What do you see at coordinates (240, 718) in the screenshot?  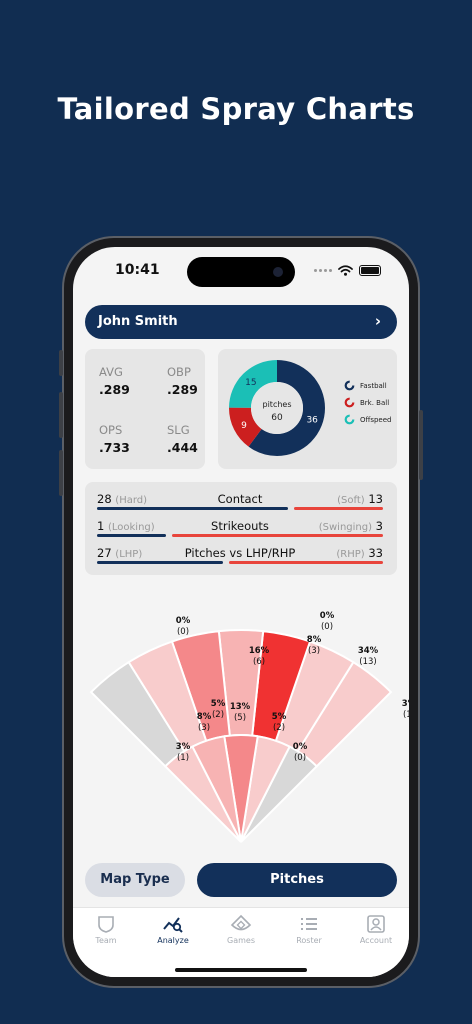 I see `spray-inner-label-2-count: (5)` at bounding box center [240, 718].